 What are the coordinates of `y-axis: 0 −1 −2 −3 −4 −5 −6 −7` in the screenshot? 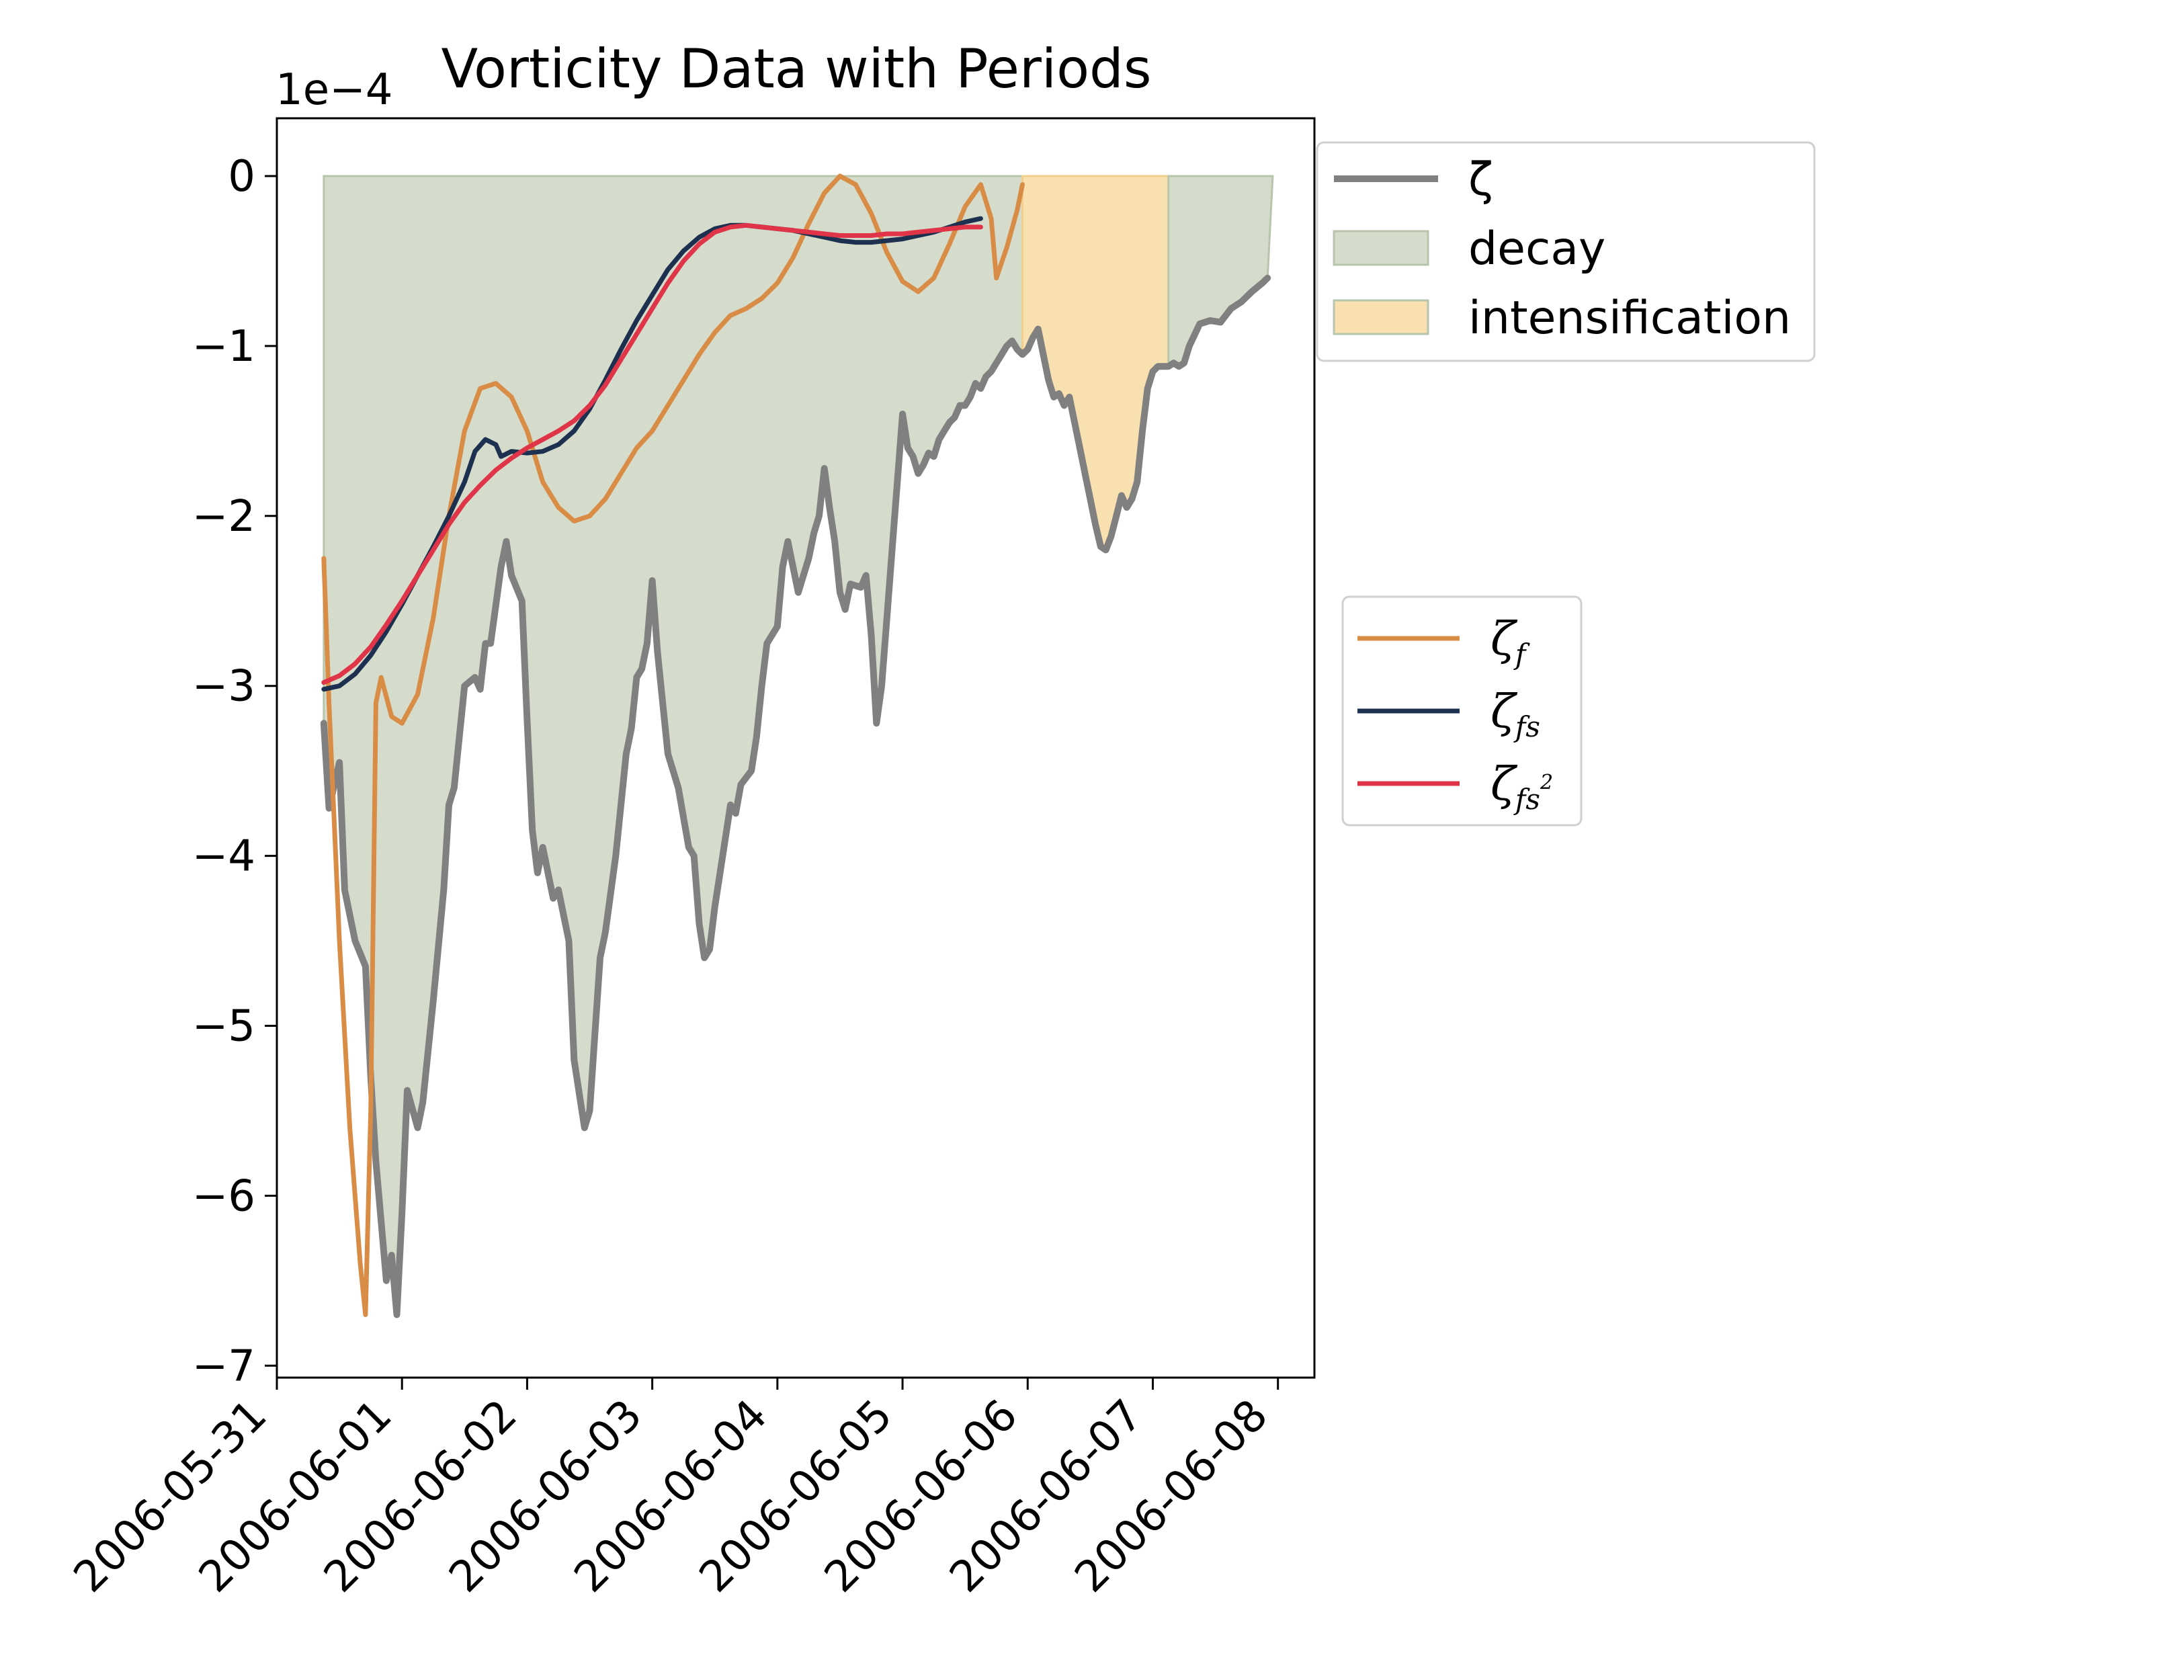 It's located at (235, 771).